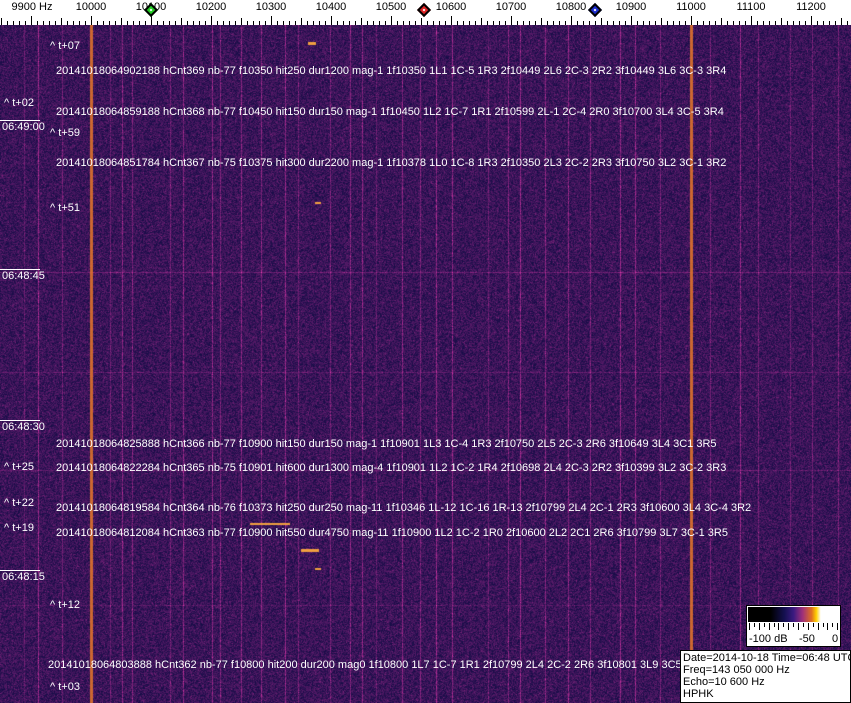 The image size is (851, 703). I want to click on freq-tick-label: 10700, so click(511, 7).